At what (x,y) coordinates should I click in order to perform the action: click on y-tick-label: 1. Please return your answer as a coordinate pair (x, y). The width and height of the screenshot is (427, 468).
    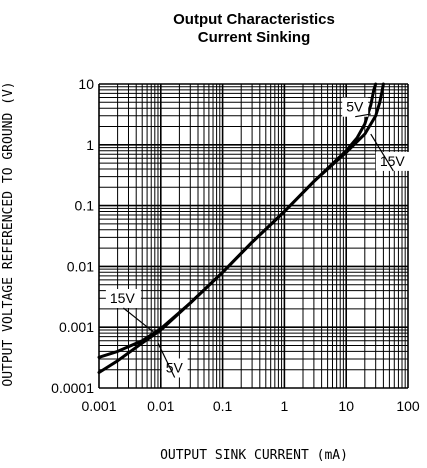
    Looking at the image, I should click on (90, 145).